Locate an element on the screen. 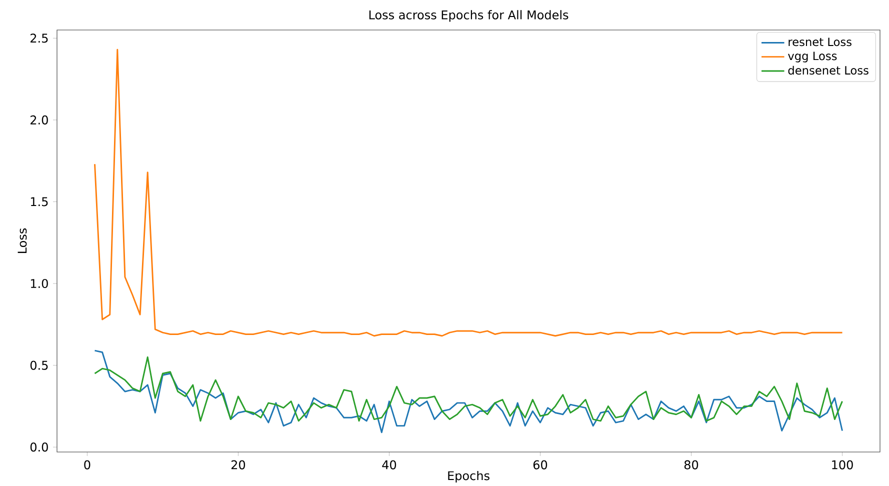 The image size is (889, 486). y-tick-label: 2.0 is located at coordinates (39, 119).